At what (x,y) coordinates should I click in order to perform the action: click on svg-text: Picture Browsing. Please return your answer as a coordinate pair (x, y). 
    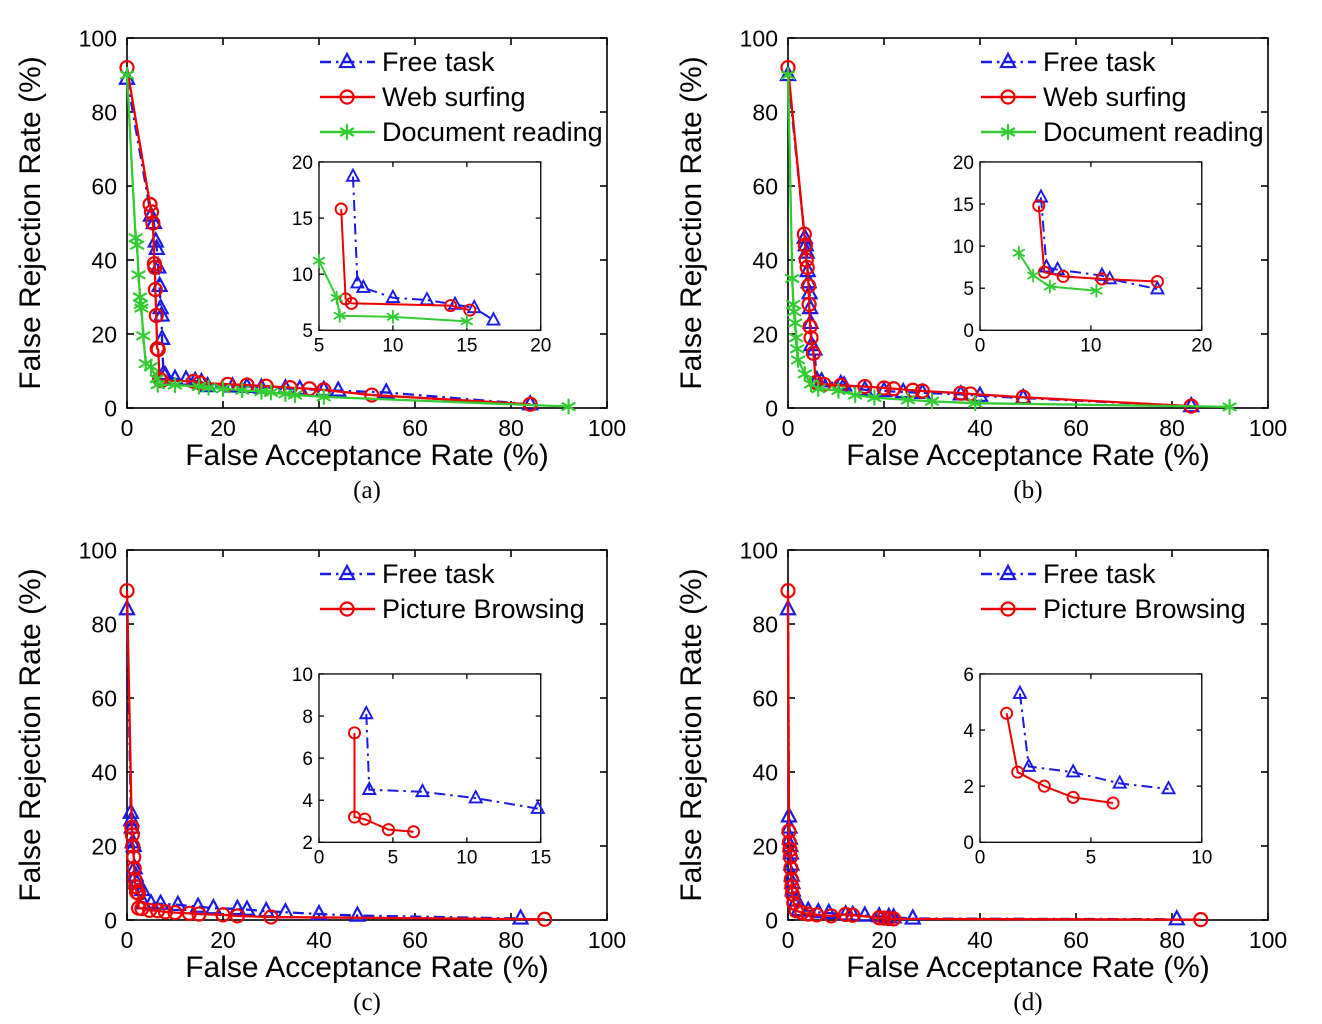
    Looking at the image, I should click on (483, 609).